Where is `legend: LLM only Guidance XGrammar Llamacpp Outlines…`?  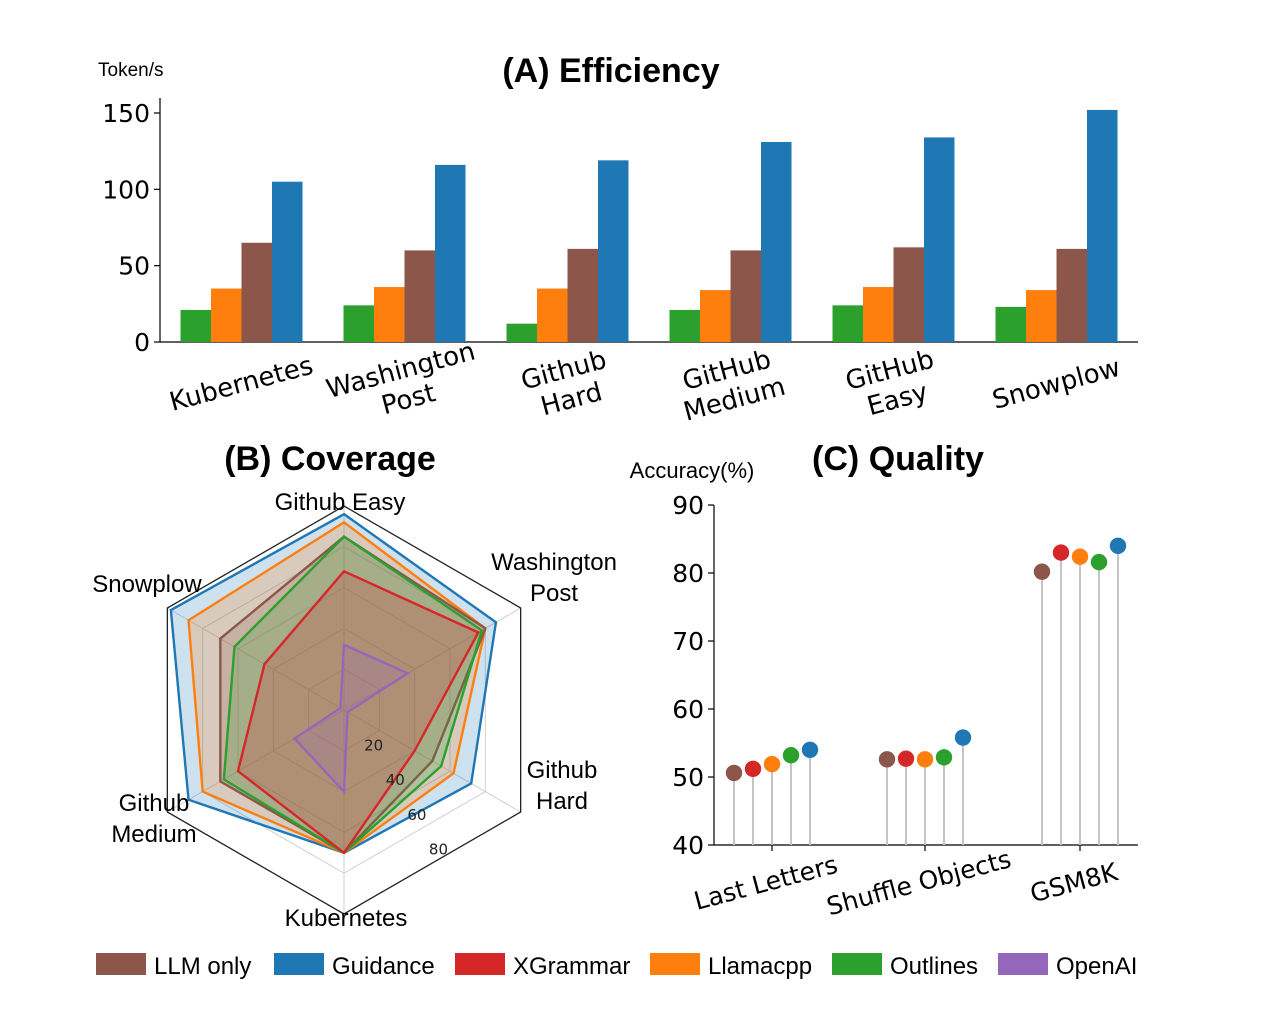 legend: LLM only Guidance XGrammar Llamacpp Outlines… is located at coordinates (616, 966).